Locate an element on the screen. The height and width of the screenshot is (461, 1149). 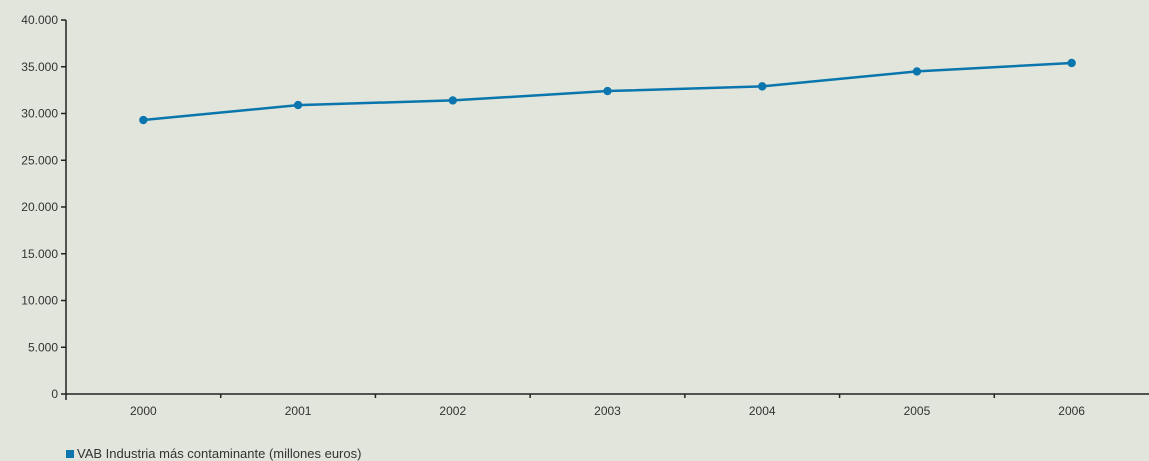
y-tick-label: 35.000 is located at coordinates (39, 67).